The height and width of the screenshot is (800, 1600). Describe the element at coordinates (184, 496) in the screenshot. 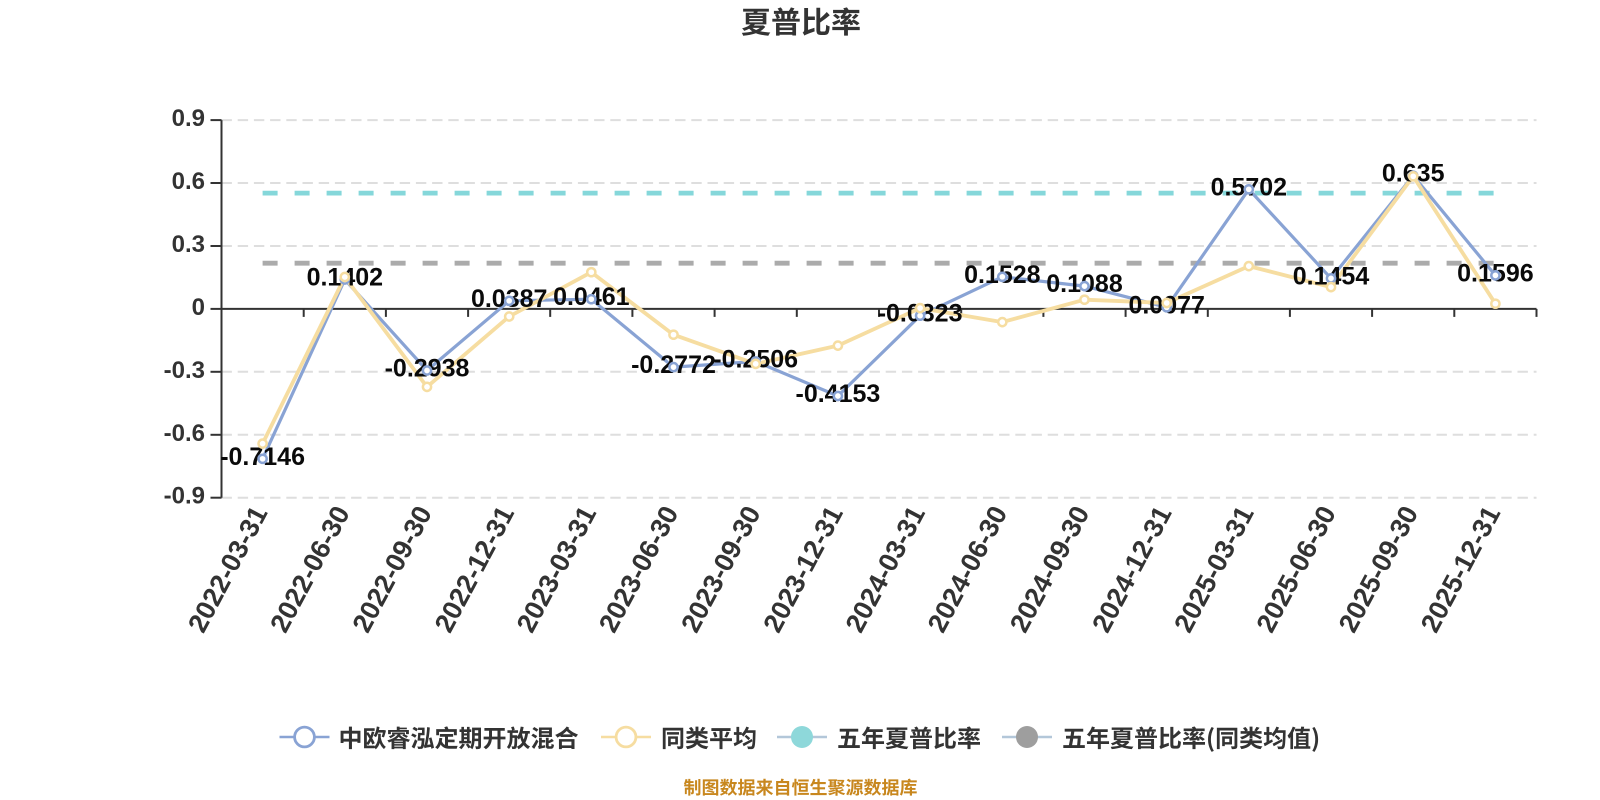

I see `svg-text: -0.9` at that location.